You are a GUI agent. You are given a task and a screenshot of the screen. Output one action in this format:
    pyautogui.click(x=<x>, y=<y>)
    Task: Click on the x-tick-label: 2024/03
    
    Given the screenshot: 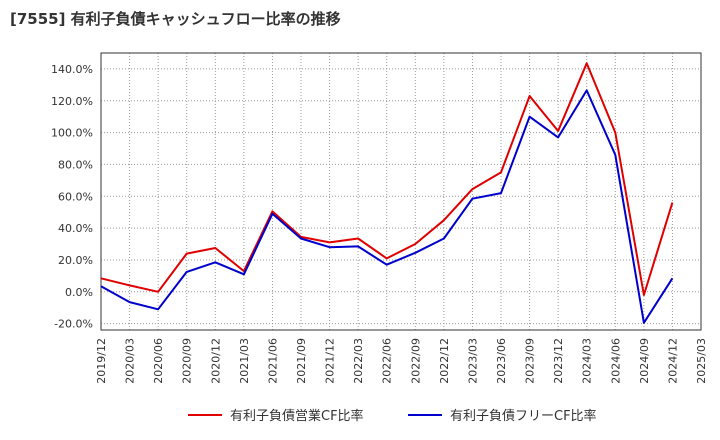 What is the action you would take?
    pyautogui.click(x=587, y=361)
    